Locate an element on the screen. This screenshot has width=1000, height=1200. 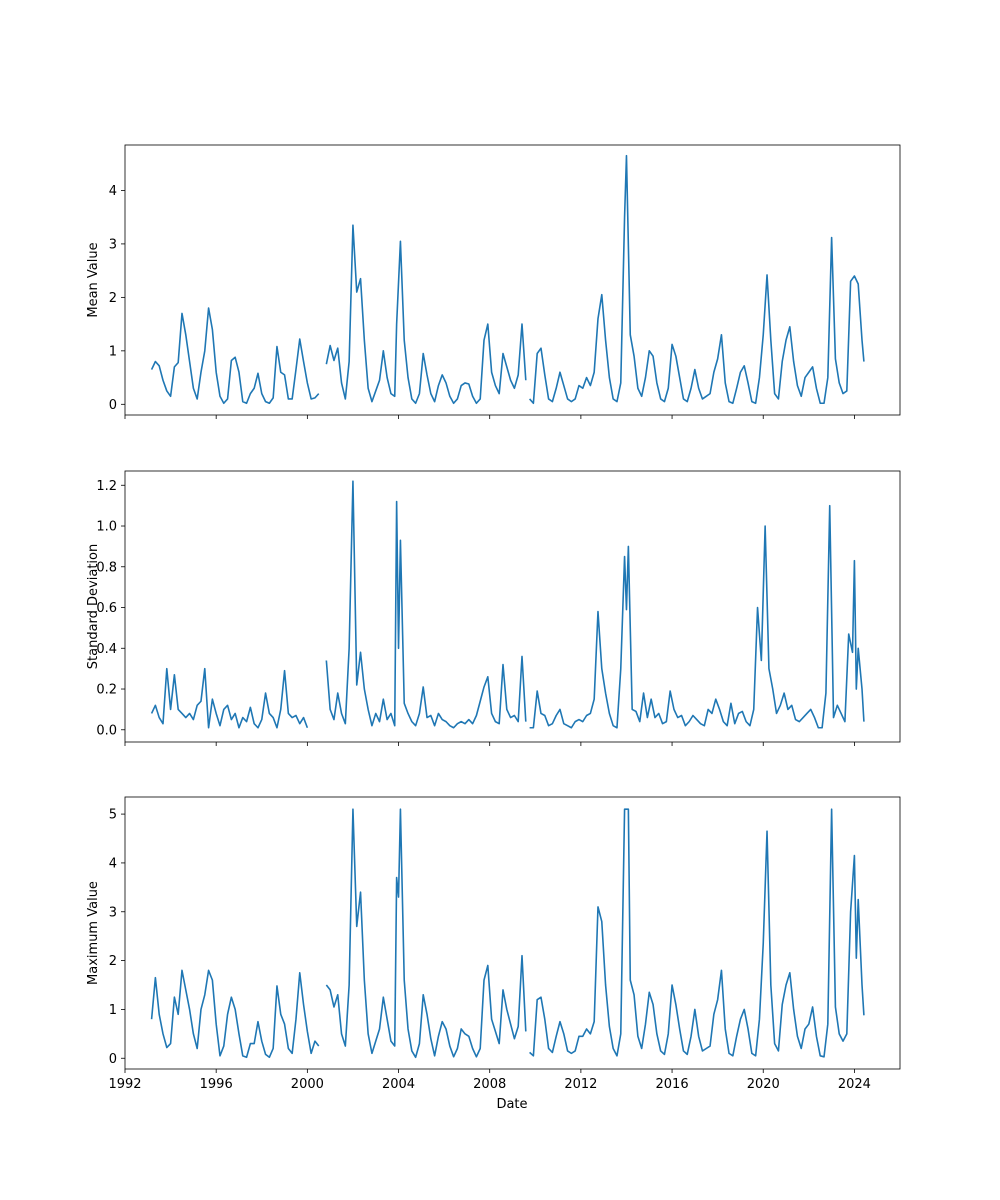
mean-y-tick-label: 4 is located at coordinates (113, 191).